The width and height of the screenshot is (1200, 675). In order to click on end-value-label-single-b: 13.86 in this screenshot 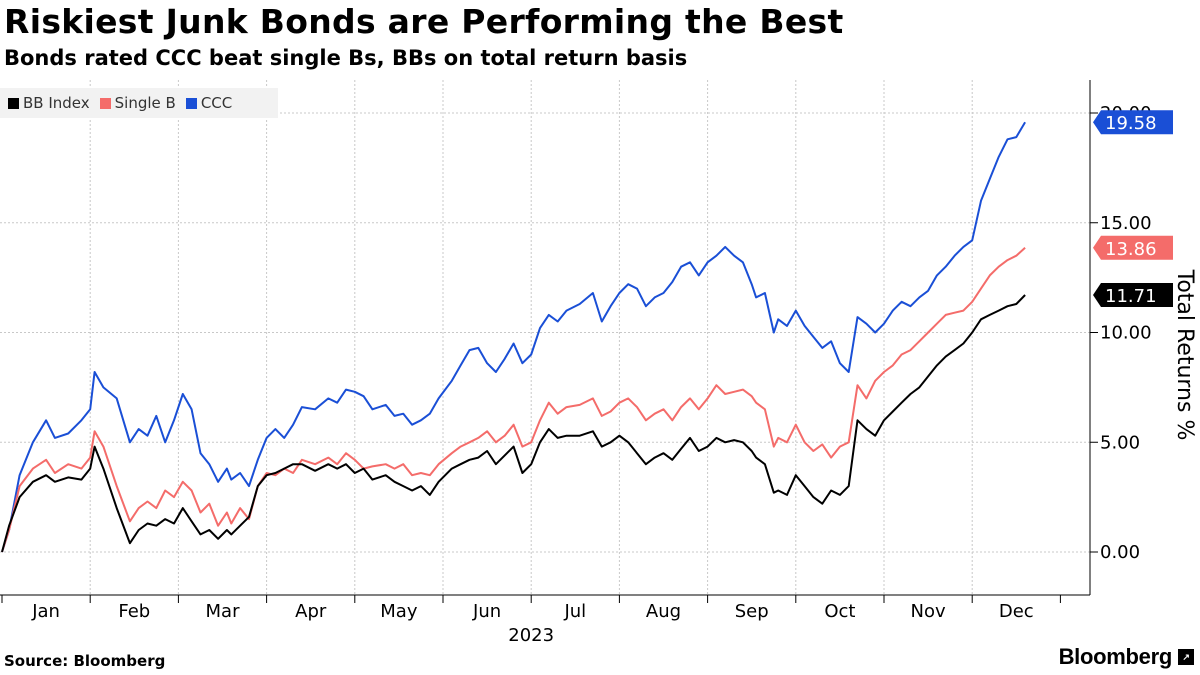, I will do `click(1131, 249)`.